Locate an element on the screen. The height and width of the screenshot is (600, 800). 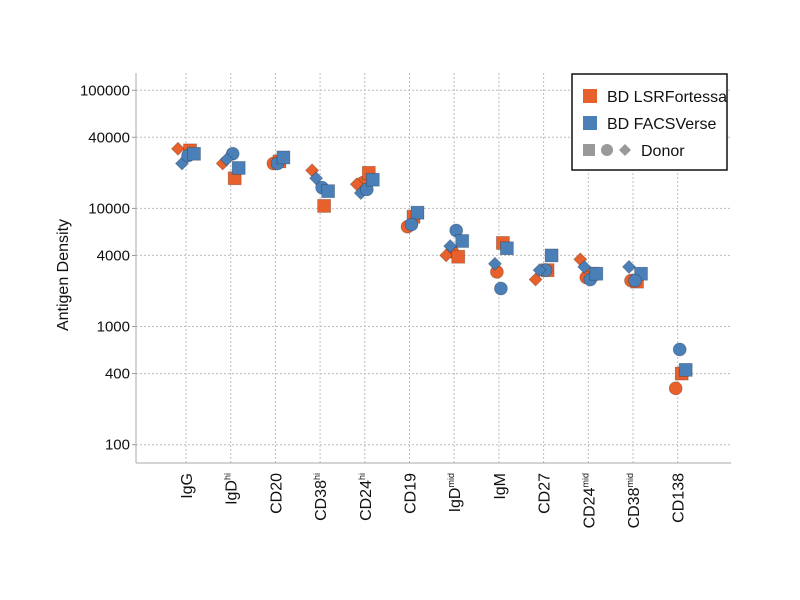
x-tick-label: CD24mid is located at coordinates (589, 500).